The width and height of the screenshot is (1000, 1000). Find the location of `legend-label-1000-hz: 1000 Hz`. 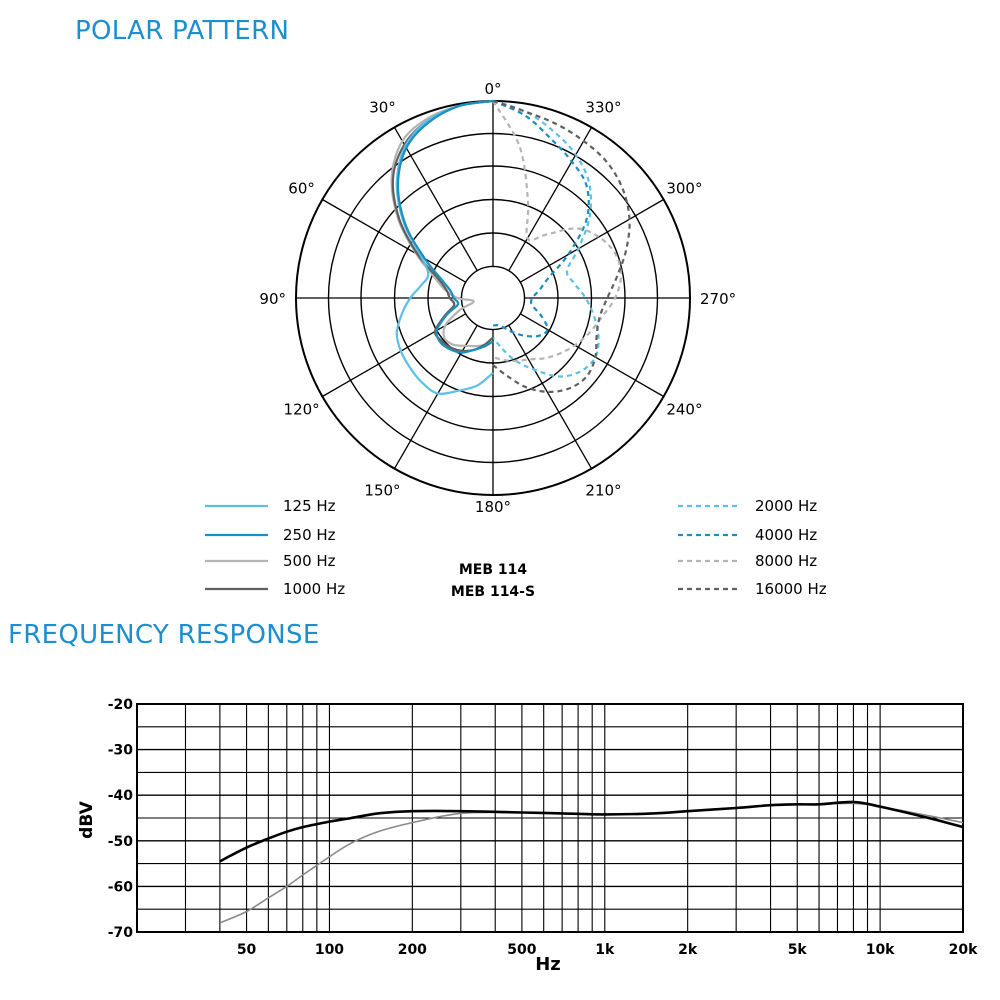

legend-label-1000-hz: 1000 Hz is located at coordinates (314, 589).